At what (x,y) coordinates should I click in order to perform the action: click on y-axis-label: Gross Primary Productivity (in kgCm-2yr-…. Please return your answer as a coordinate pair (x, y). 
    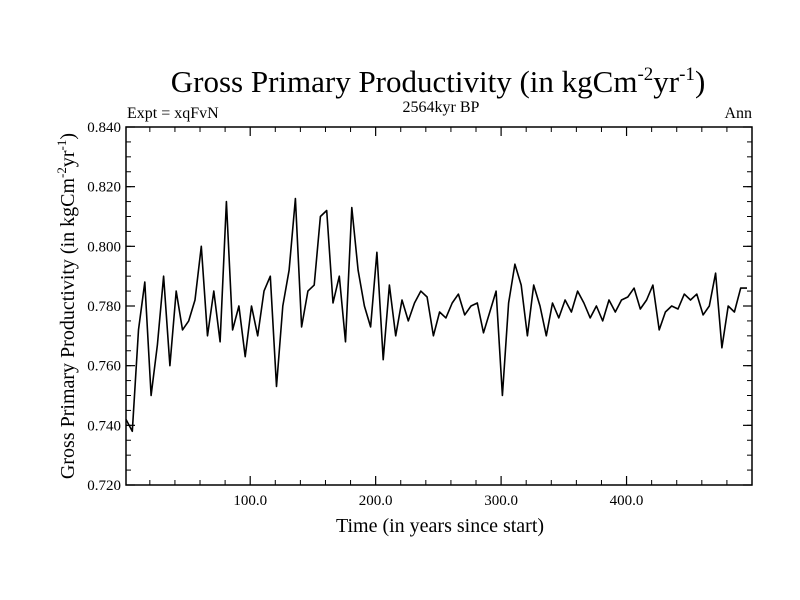
    Looking at the image, I should click on (66, 306).